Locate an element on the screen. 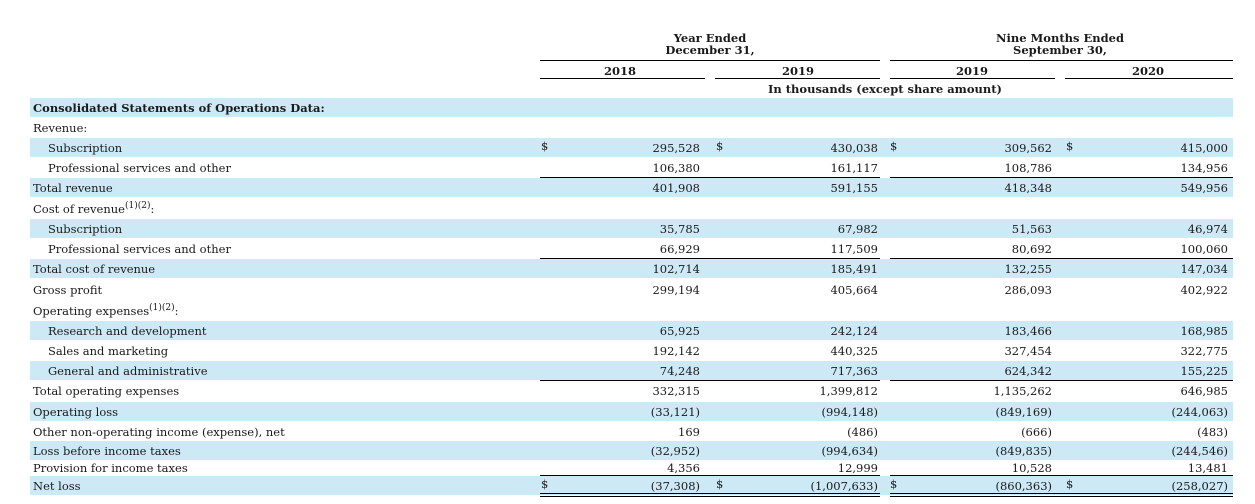  row-label: Total revenue is located at coordinates (73, 188).